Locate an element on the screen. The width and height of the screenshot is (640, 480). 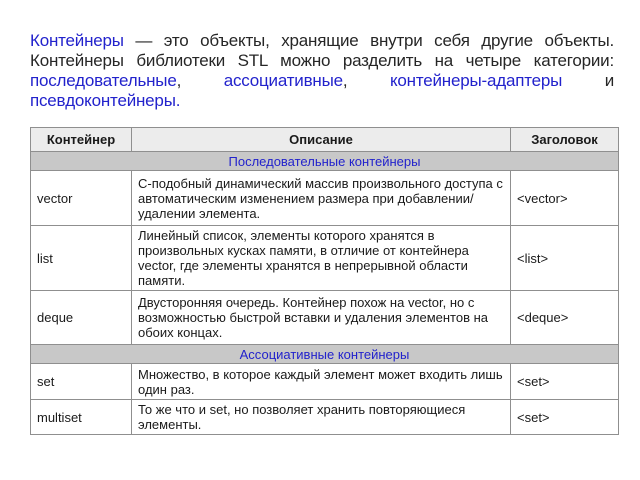
link-containers: Контейнеры is located at coordinates (77, 40).